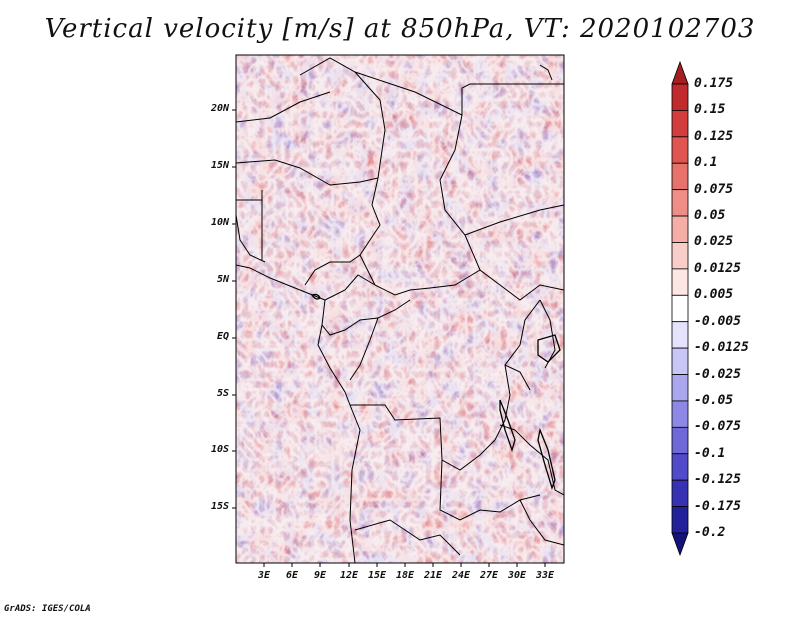 The width and height of the screenshot is (800, 618). I want to click on colorbar-level-label: -0.075, so click(717, 427).